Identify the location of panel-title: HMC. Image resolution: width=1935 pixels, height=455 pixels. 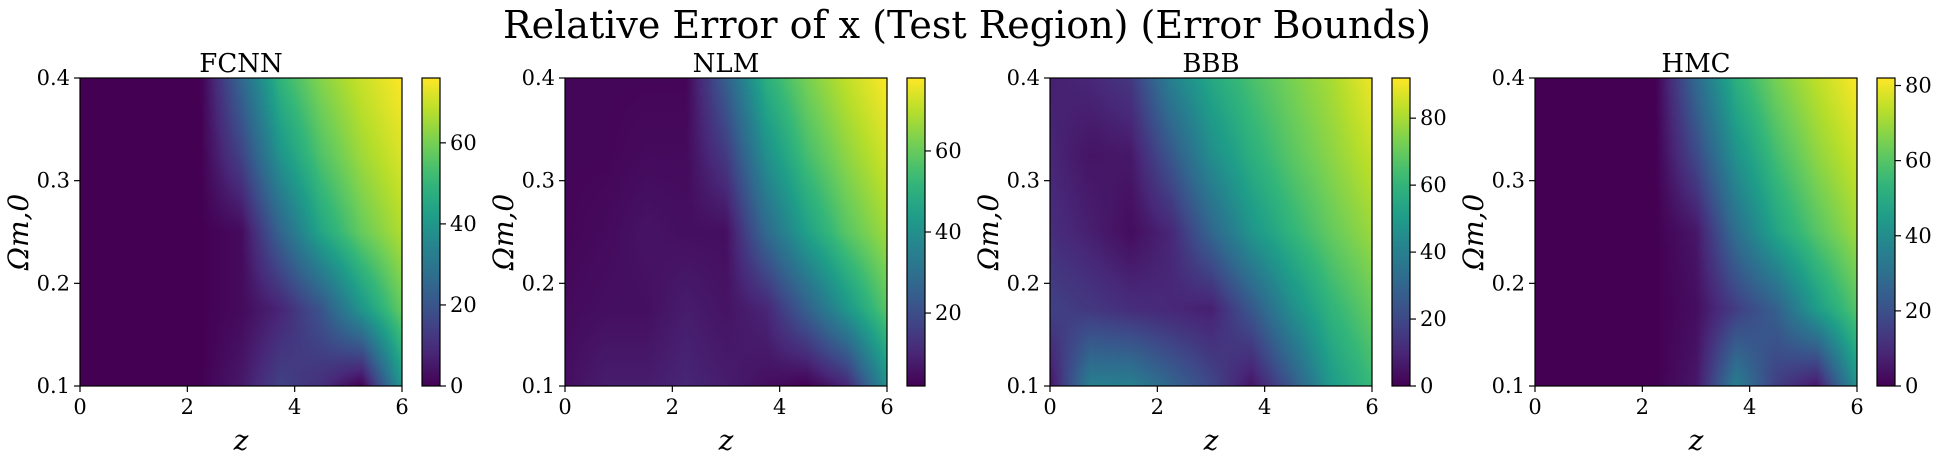
(1695, 64).